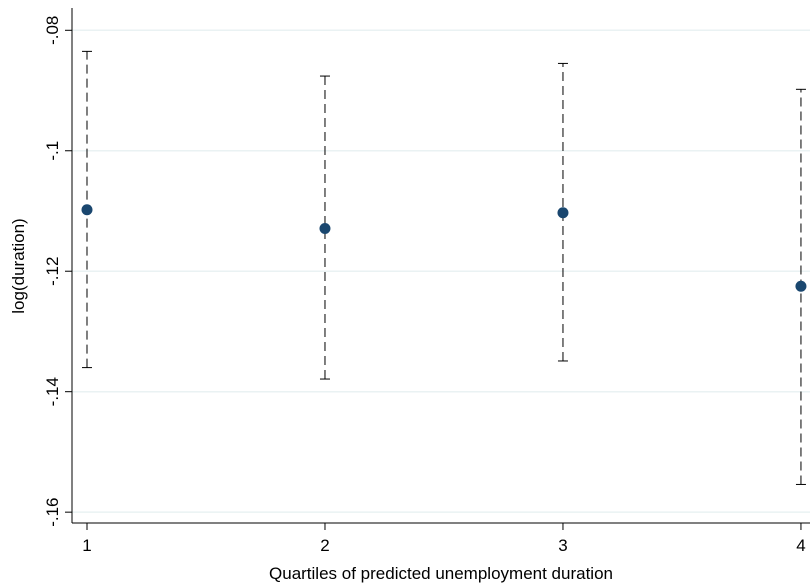 The image size is (810, 587). Describe the element at coordinates (52, 391) in the screenshot. I see `y-tick-label: -.14` at that location.